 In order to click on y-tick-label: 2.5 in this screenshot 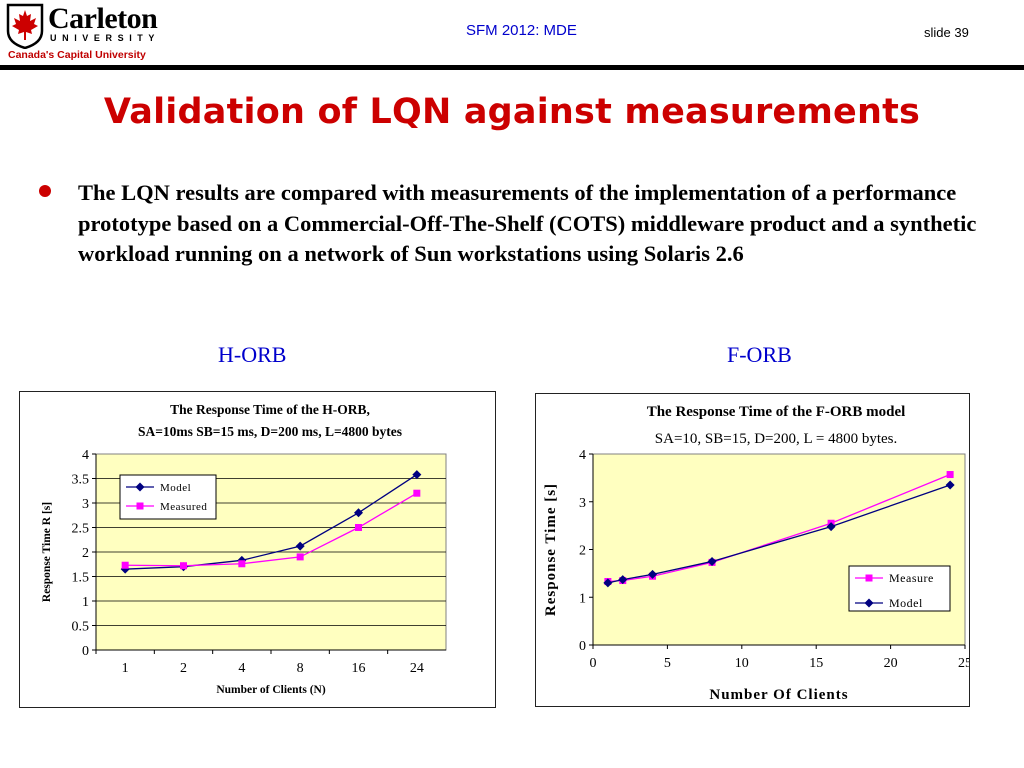, I will do `click(81, 529)`.